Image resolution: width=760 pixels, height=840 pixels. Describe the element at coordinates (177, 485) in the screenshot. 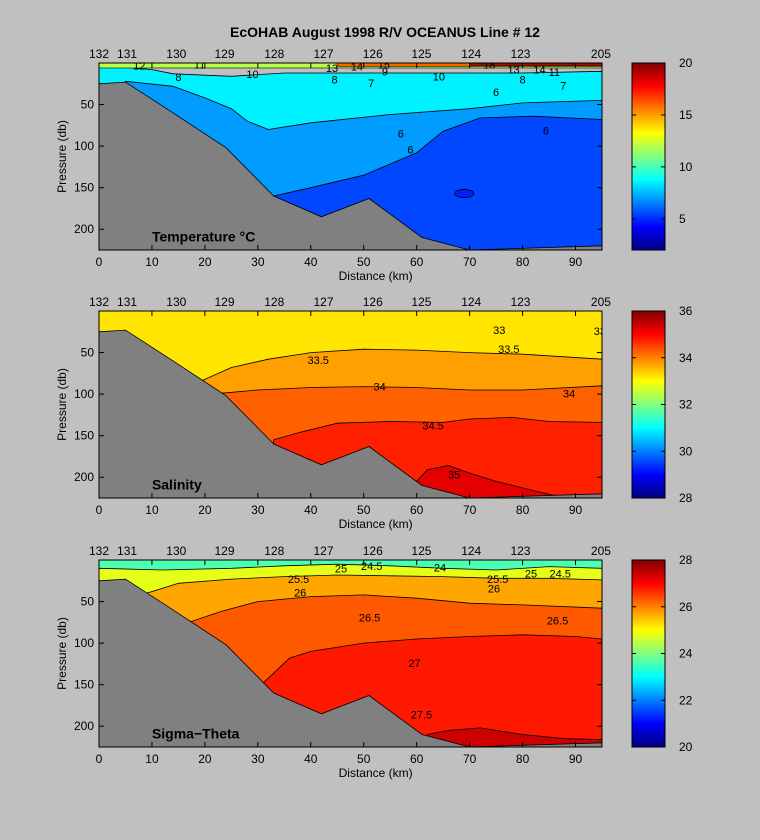

I see `panel-label: Salinity` at that location.